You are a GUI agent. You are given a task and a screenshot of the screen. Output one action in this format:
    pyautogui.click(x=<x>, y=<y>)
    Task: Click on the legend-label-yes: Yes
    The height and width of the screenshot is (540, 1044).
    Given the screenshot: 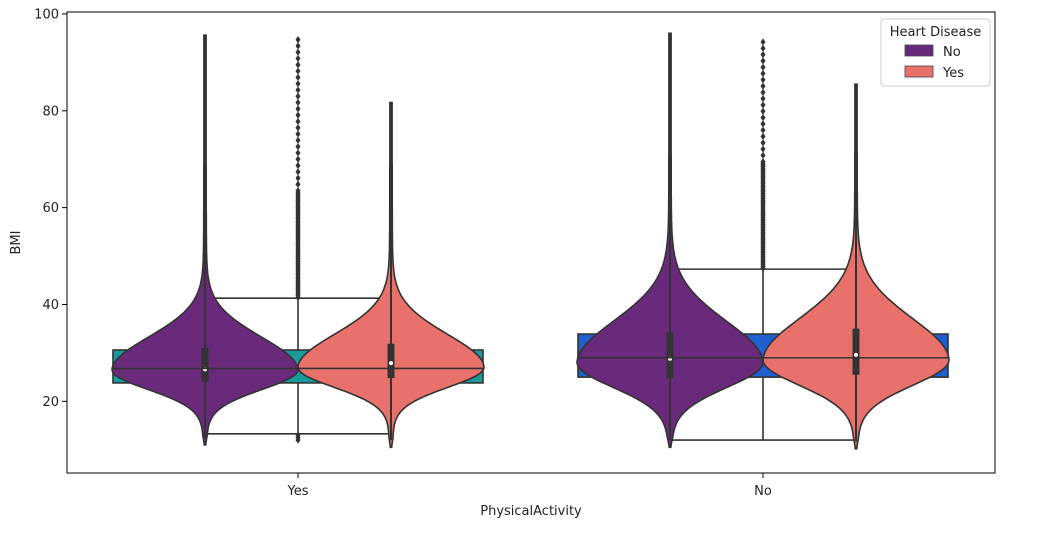 What is the action you would take?
    pyautogui.click(x=953, y=73)
    